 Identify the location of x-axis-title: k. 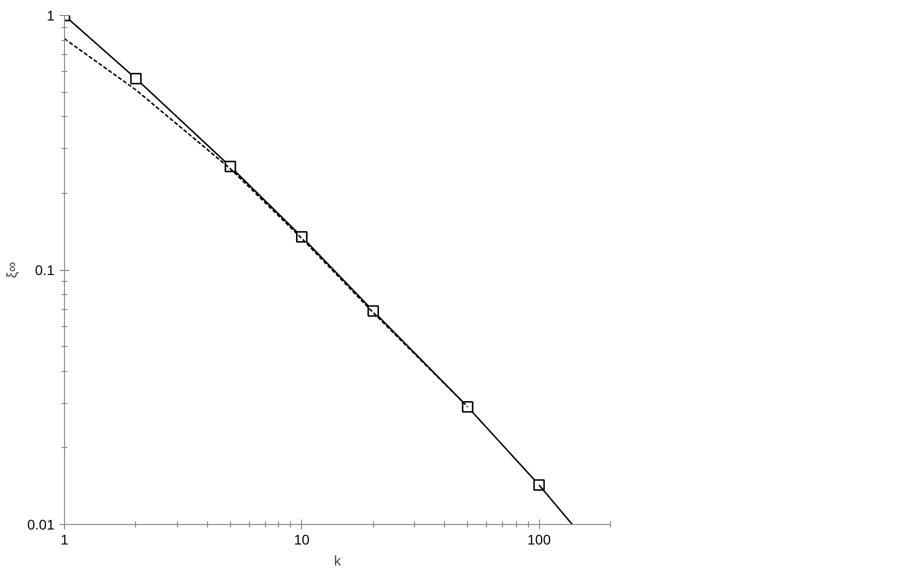
(338, 560).